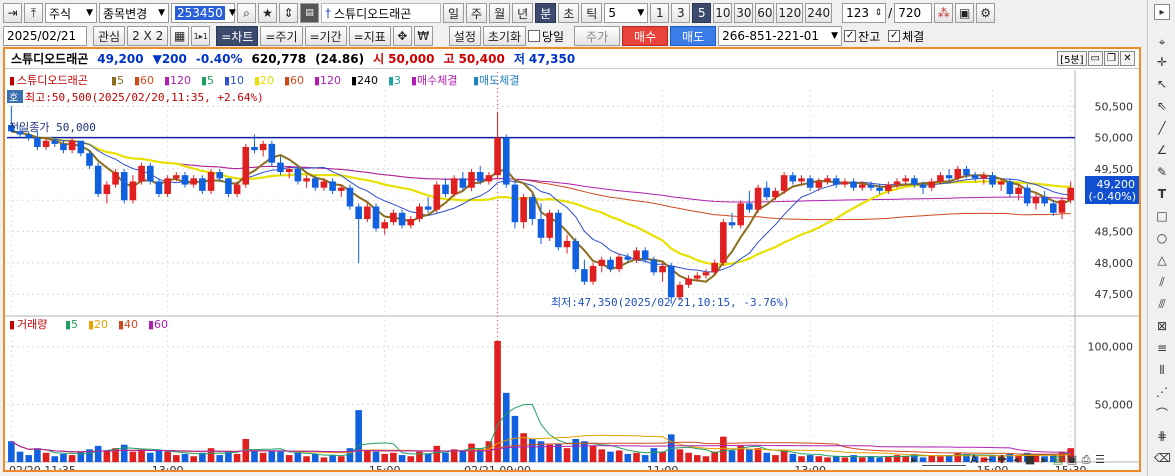 Image resolution: width=1175 pixels, height=476 pixels. What do you see at coordinates (1162, 106) in the screenshot?
I see `pointer-alt-icon: ⇖` at bounding box center [1162, 106].